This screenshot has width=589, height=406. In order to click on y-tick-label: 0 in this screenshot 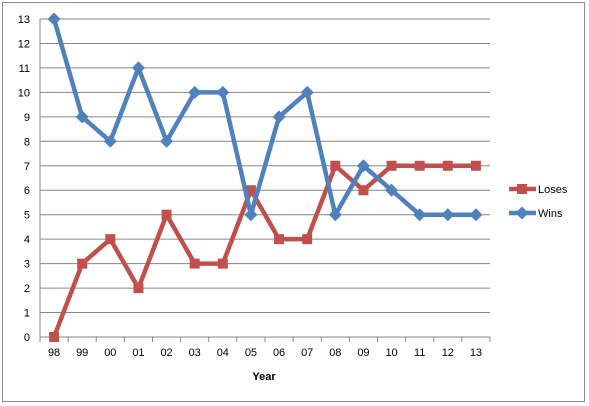, I will do `click(27, 338)`.